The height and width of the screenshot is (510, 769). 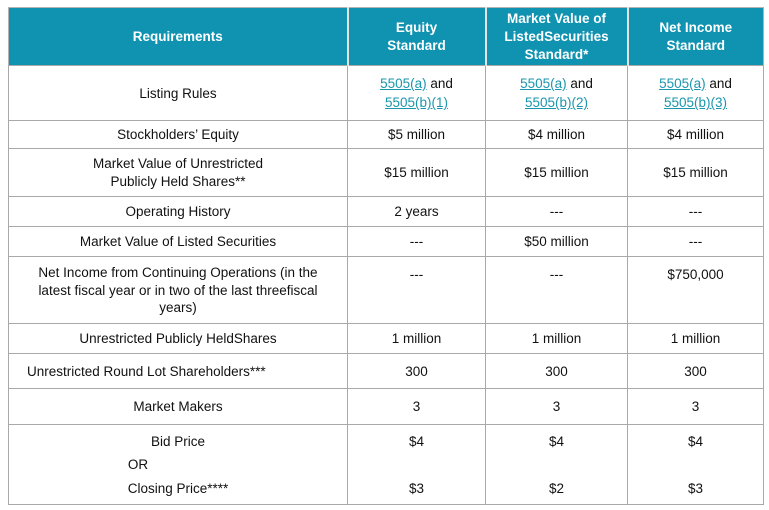 I want to click on rule-5505b3-link: 5505(b)(3), so click(x=695, y=103).